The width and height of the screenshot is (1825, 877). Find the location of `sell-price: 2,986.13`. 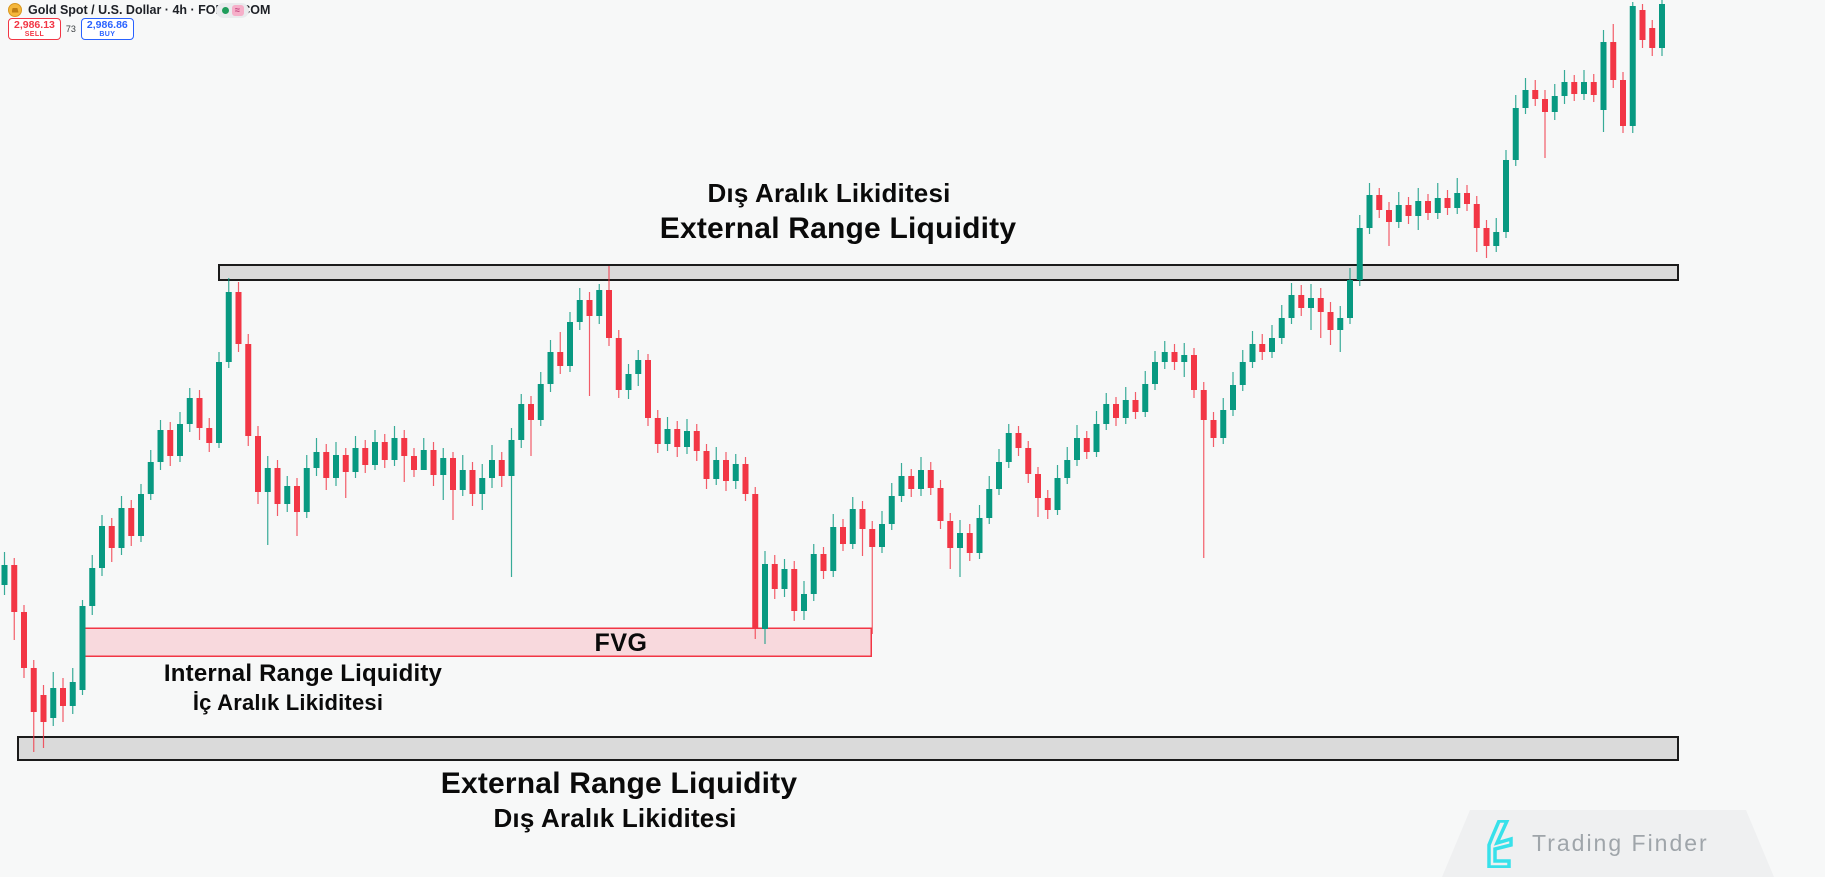

sell-price: 2,986.13 is located at coordinates (34, 25).